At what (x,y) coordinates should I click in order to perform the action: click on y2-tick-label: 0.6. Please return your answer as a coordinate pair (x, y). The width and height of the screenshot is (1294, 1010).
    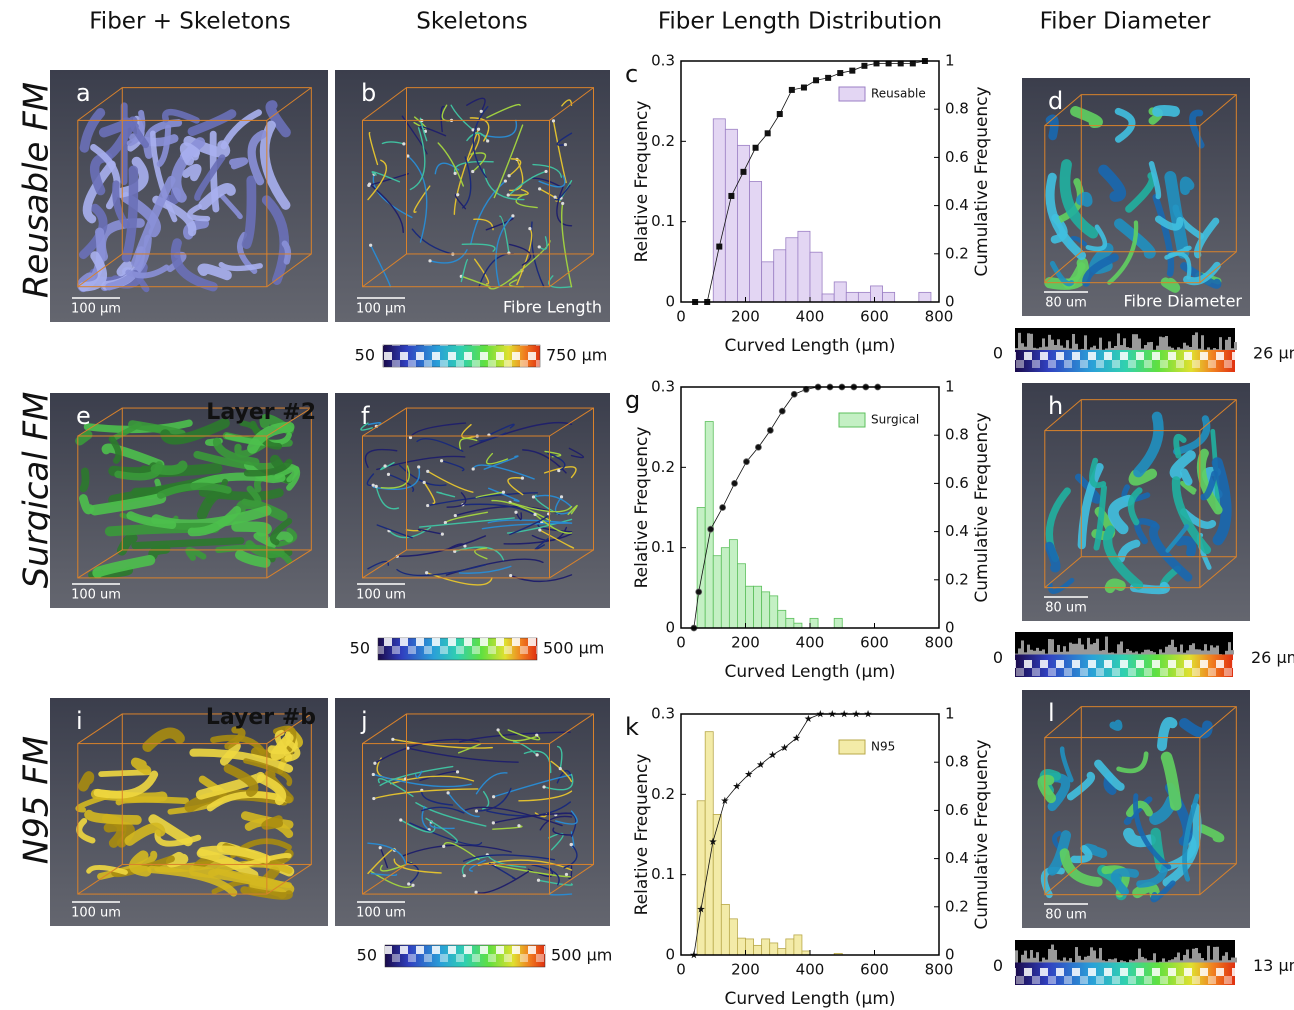
    Looking at the image, I should click on (957, 483).